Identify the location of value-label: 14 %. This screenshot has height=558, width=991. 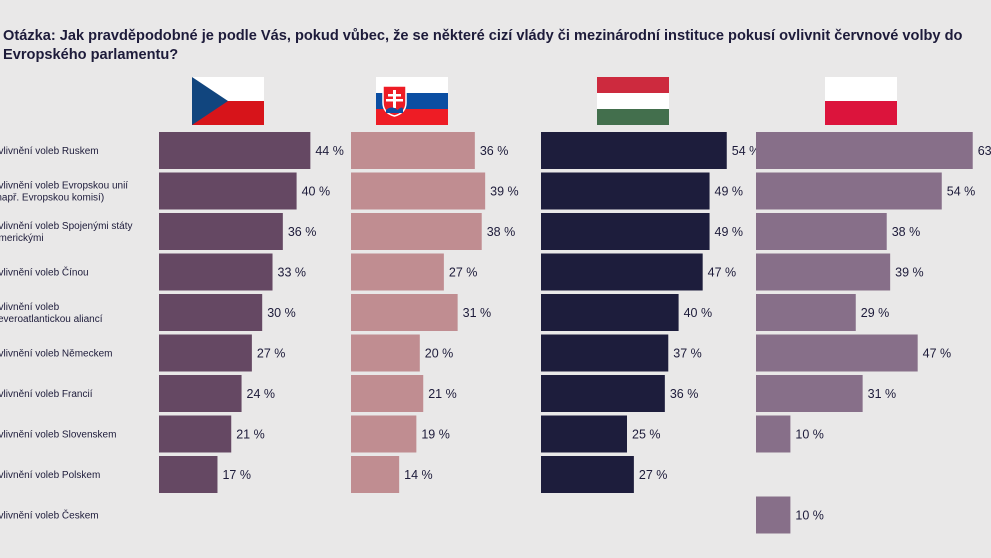
(418, 475).